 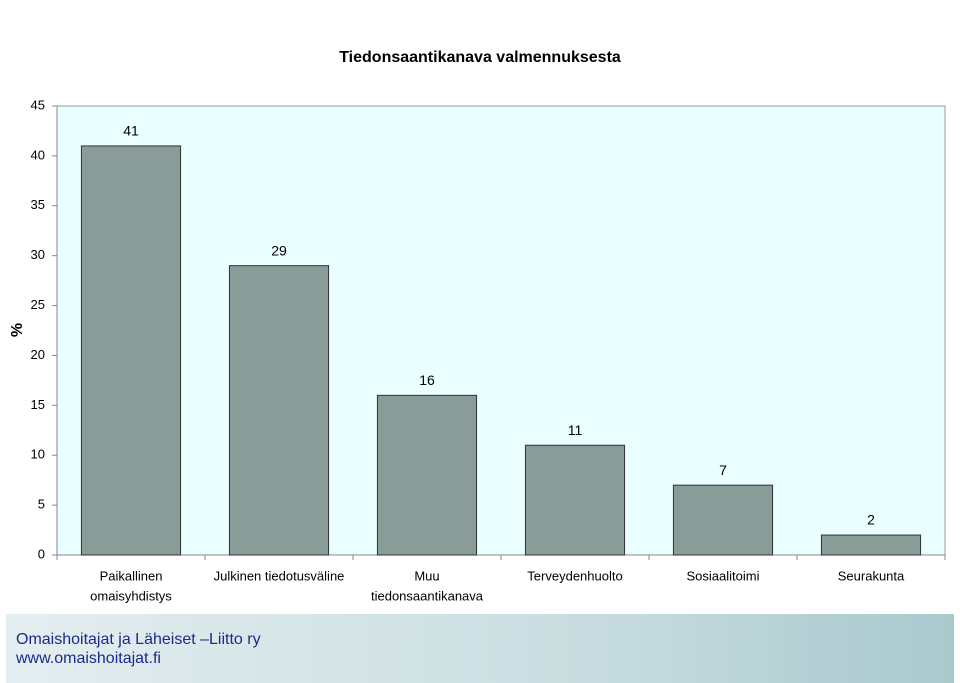 What do you see at coordinates (575, 430) in the screenshot?
I see `data-label: 11` at bounding box center [575, 430].